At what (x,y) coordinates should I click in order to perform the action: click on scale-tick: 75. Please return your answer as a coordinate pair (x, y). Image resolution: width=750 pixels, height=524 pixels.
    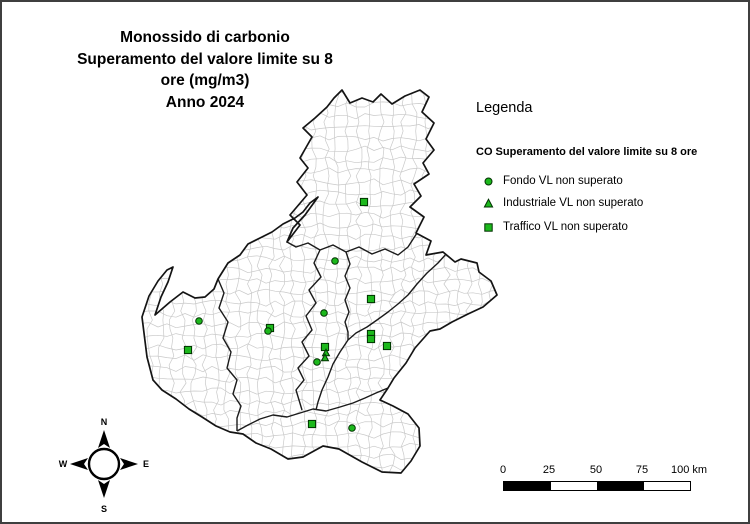
    Looking at the image, I should click on (642, 470).